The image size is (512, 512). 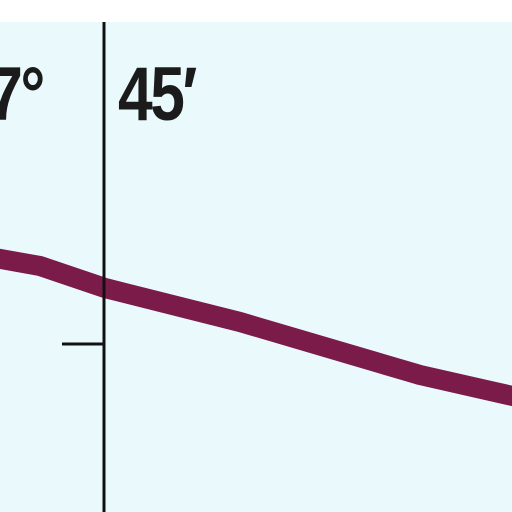 I want to click on latitude-degrees-label: 37°, so click(x=22, y=94).